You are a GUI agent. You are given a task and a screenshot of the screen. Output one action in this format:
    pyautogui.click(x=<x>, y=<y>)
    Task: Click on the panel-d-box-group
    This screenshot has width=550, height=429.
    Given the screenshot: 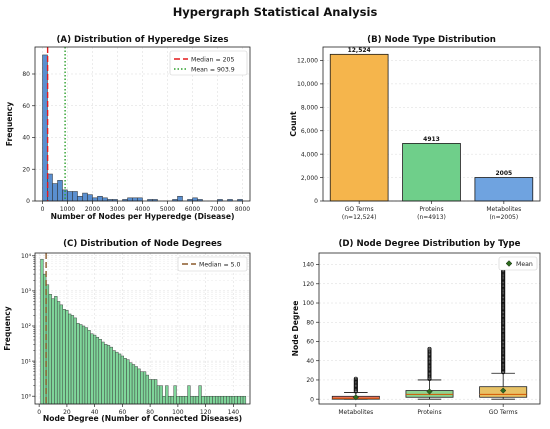 What is the action you would take?
    pyautogui.click(x=355, y=388)
    